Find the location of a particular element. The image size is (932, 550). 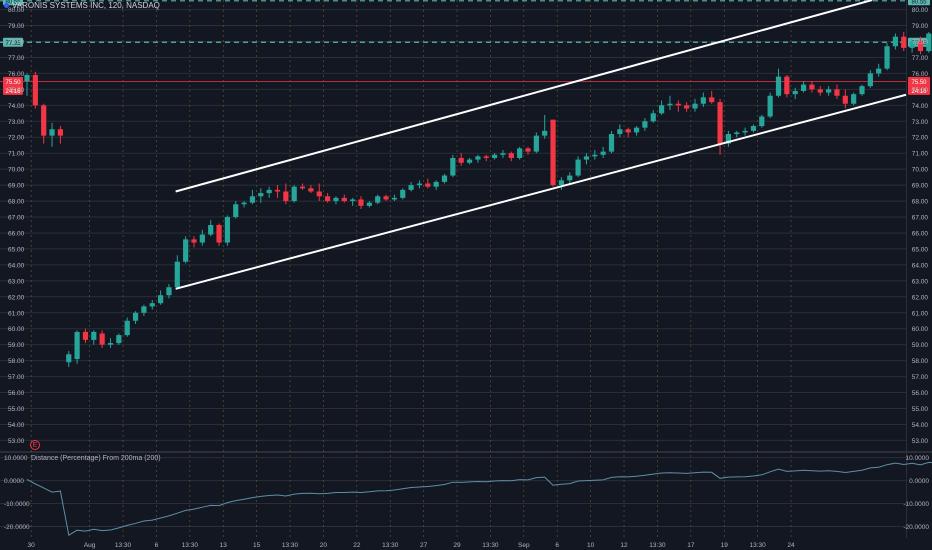

x-tick-label: 24 is located at coordinates (791, 545).